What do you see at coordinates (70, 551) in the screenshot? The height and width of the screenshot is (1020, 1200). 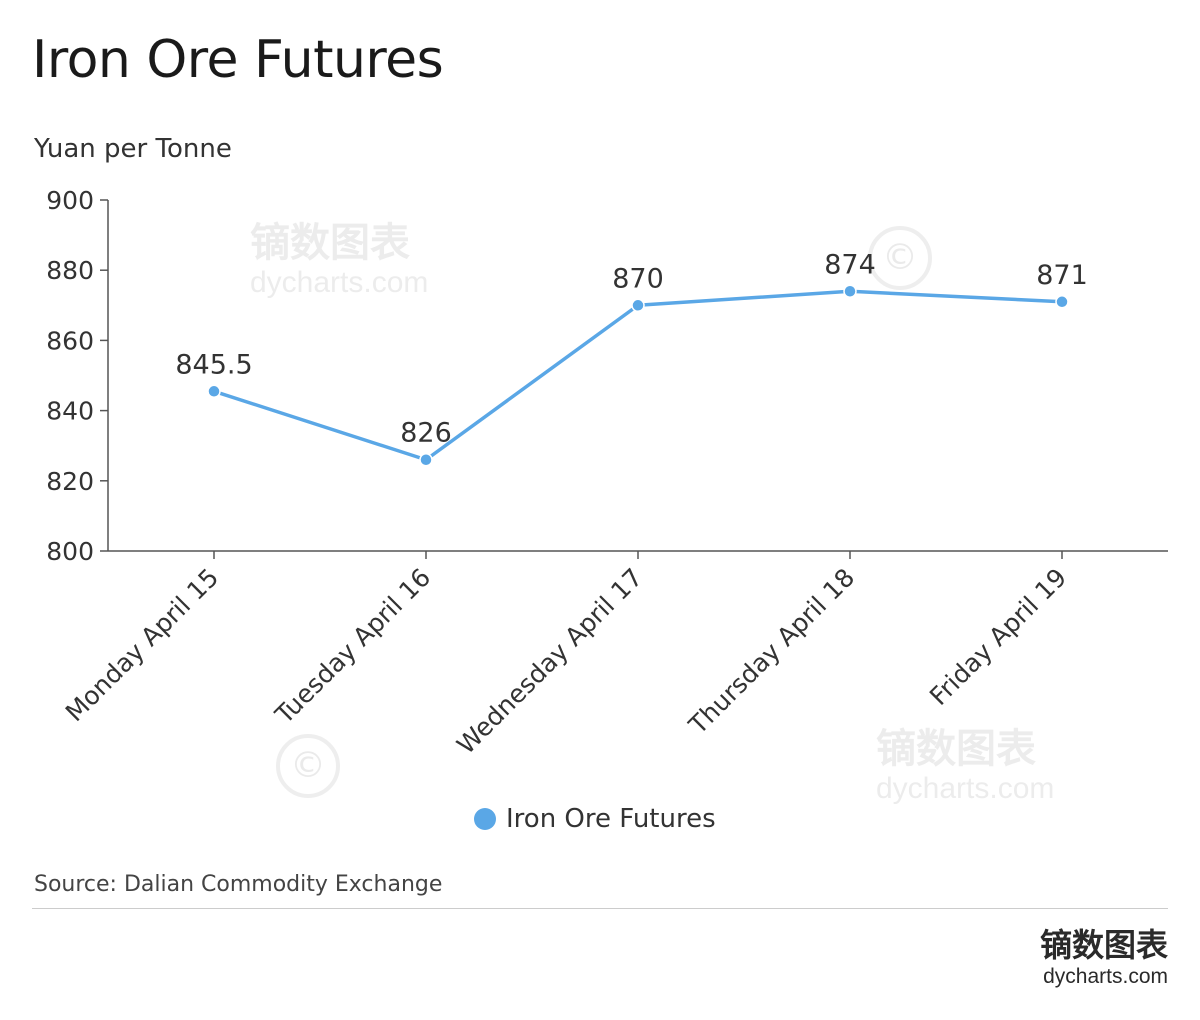 I see `y-tick-label: 800` at bounding box center [70, 551].